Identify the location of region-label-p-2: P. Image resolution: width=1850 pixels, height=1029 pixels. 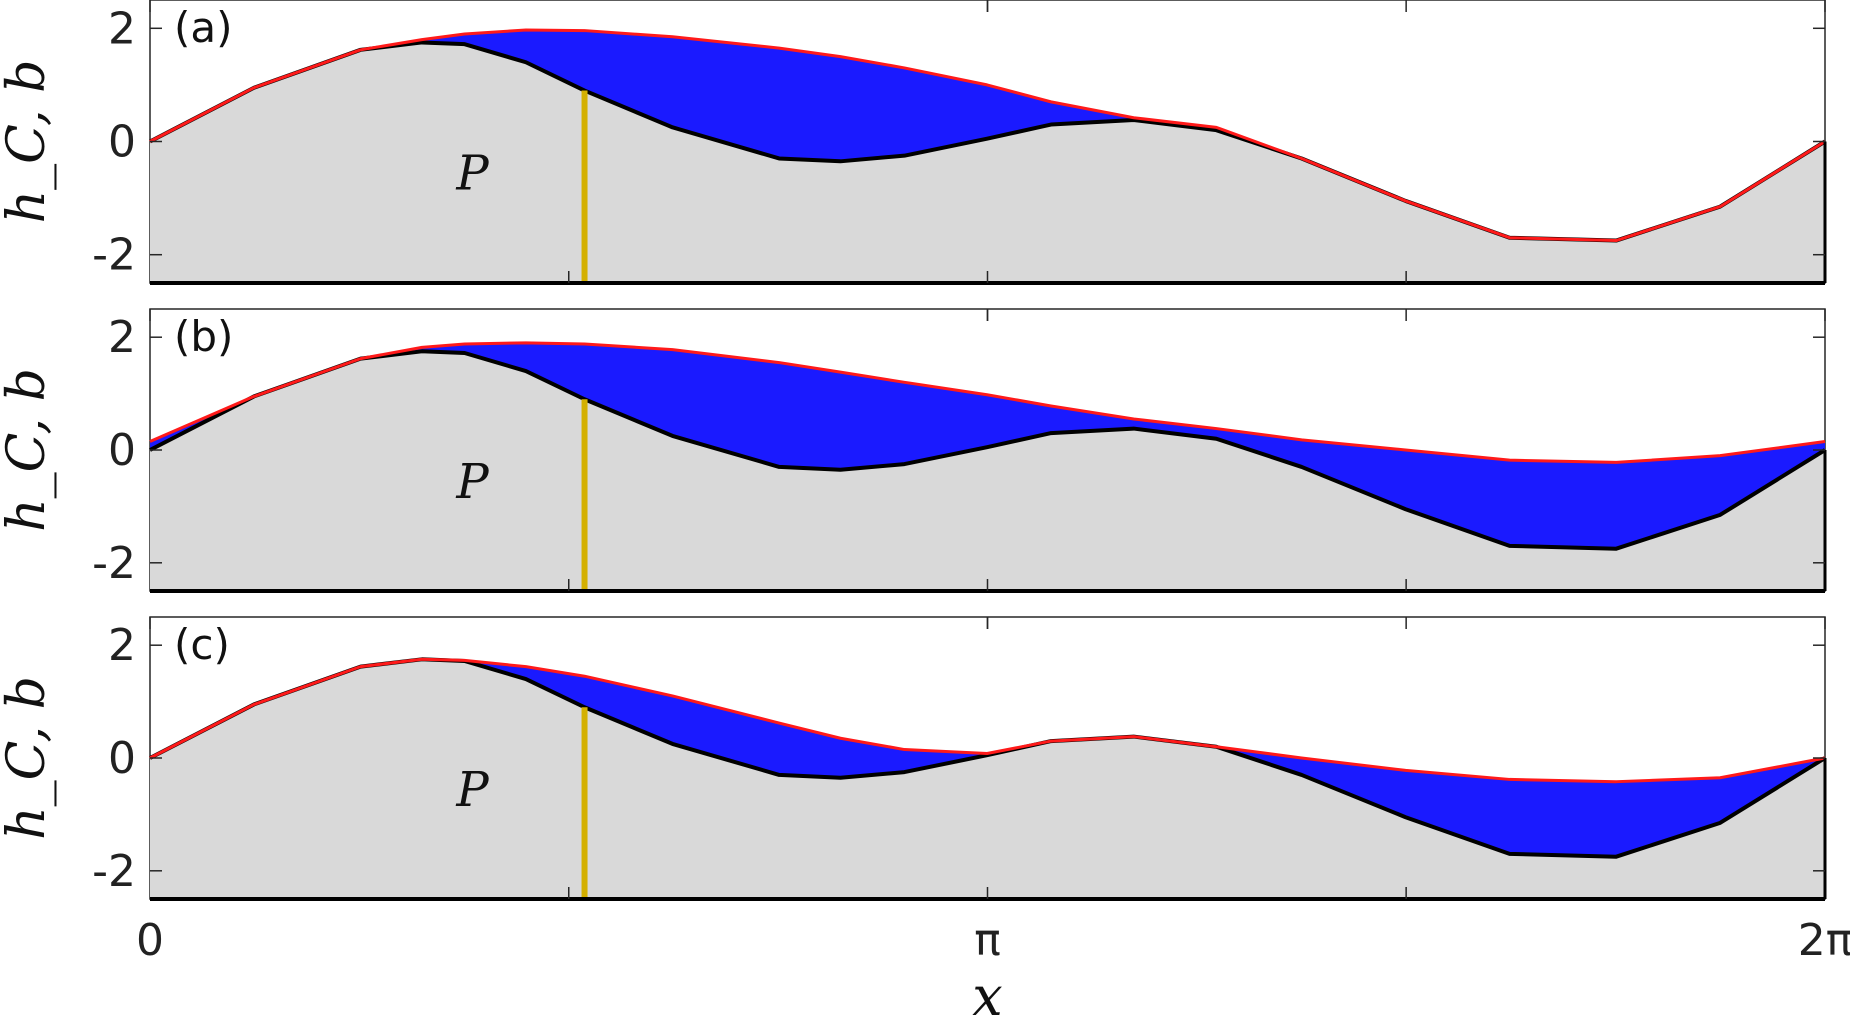
(472, 482).